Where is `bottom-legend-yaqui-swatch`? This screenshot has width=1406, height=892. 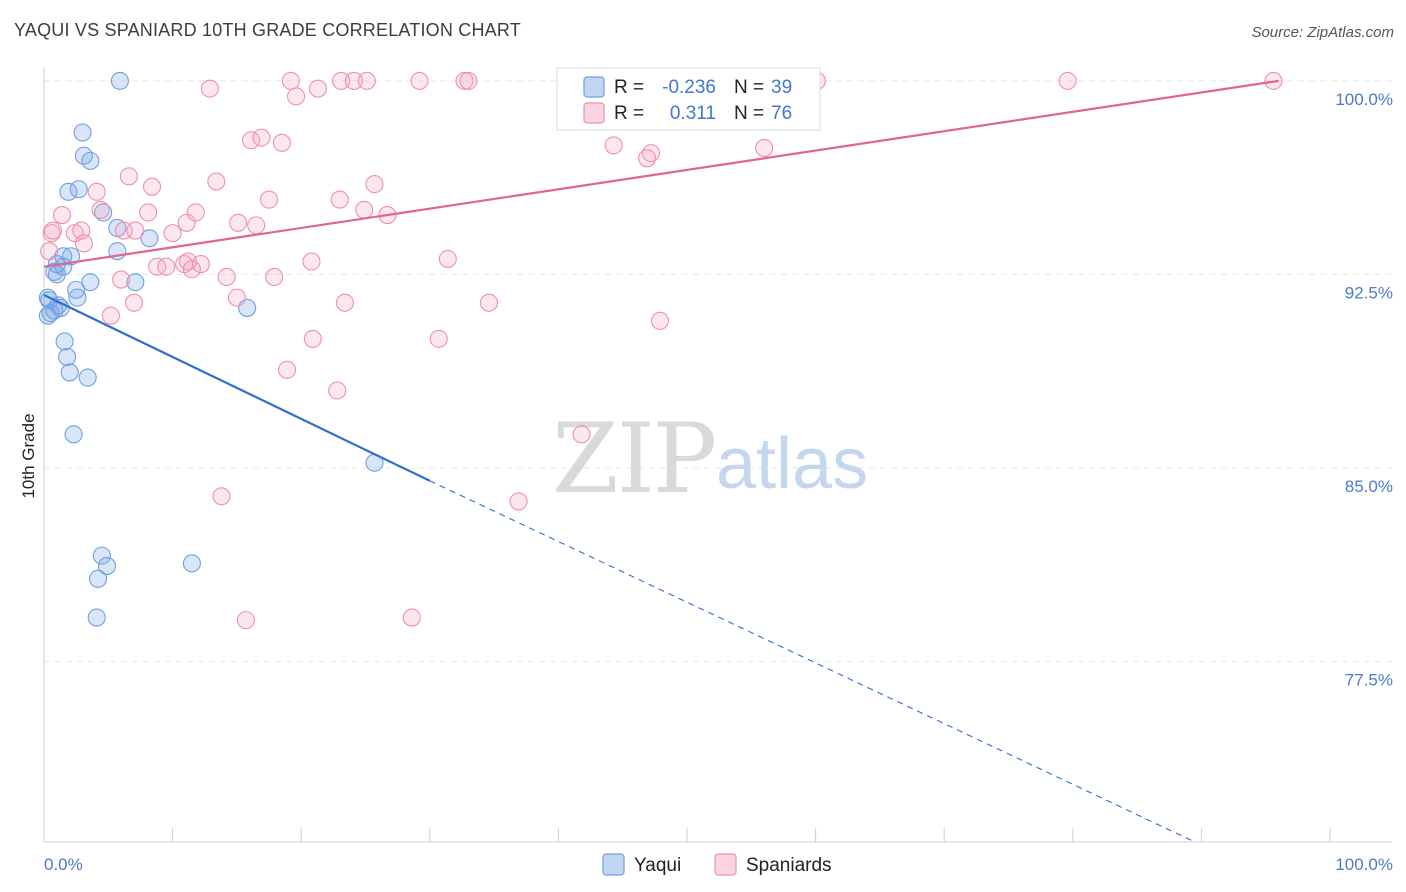
bottom-legend-yaqui-swatch is located at coordinates (613, 864).